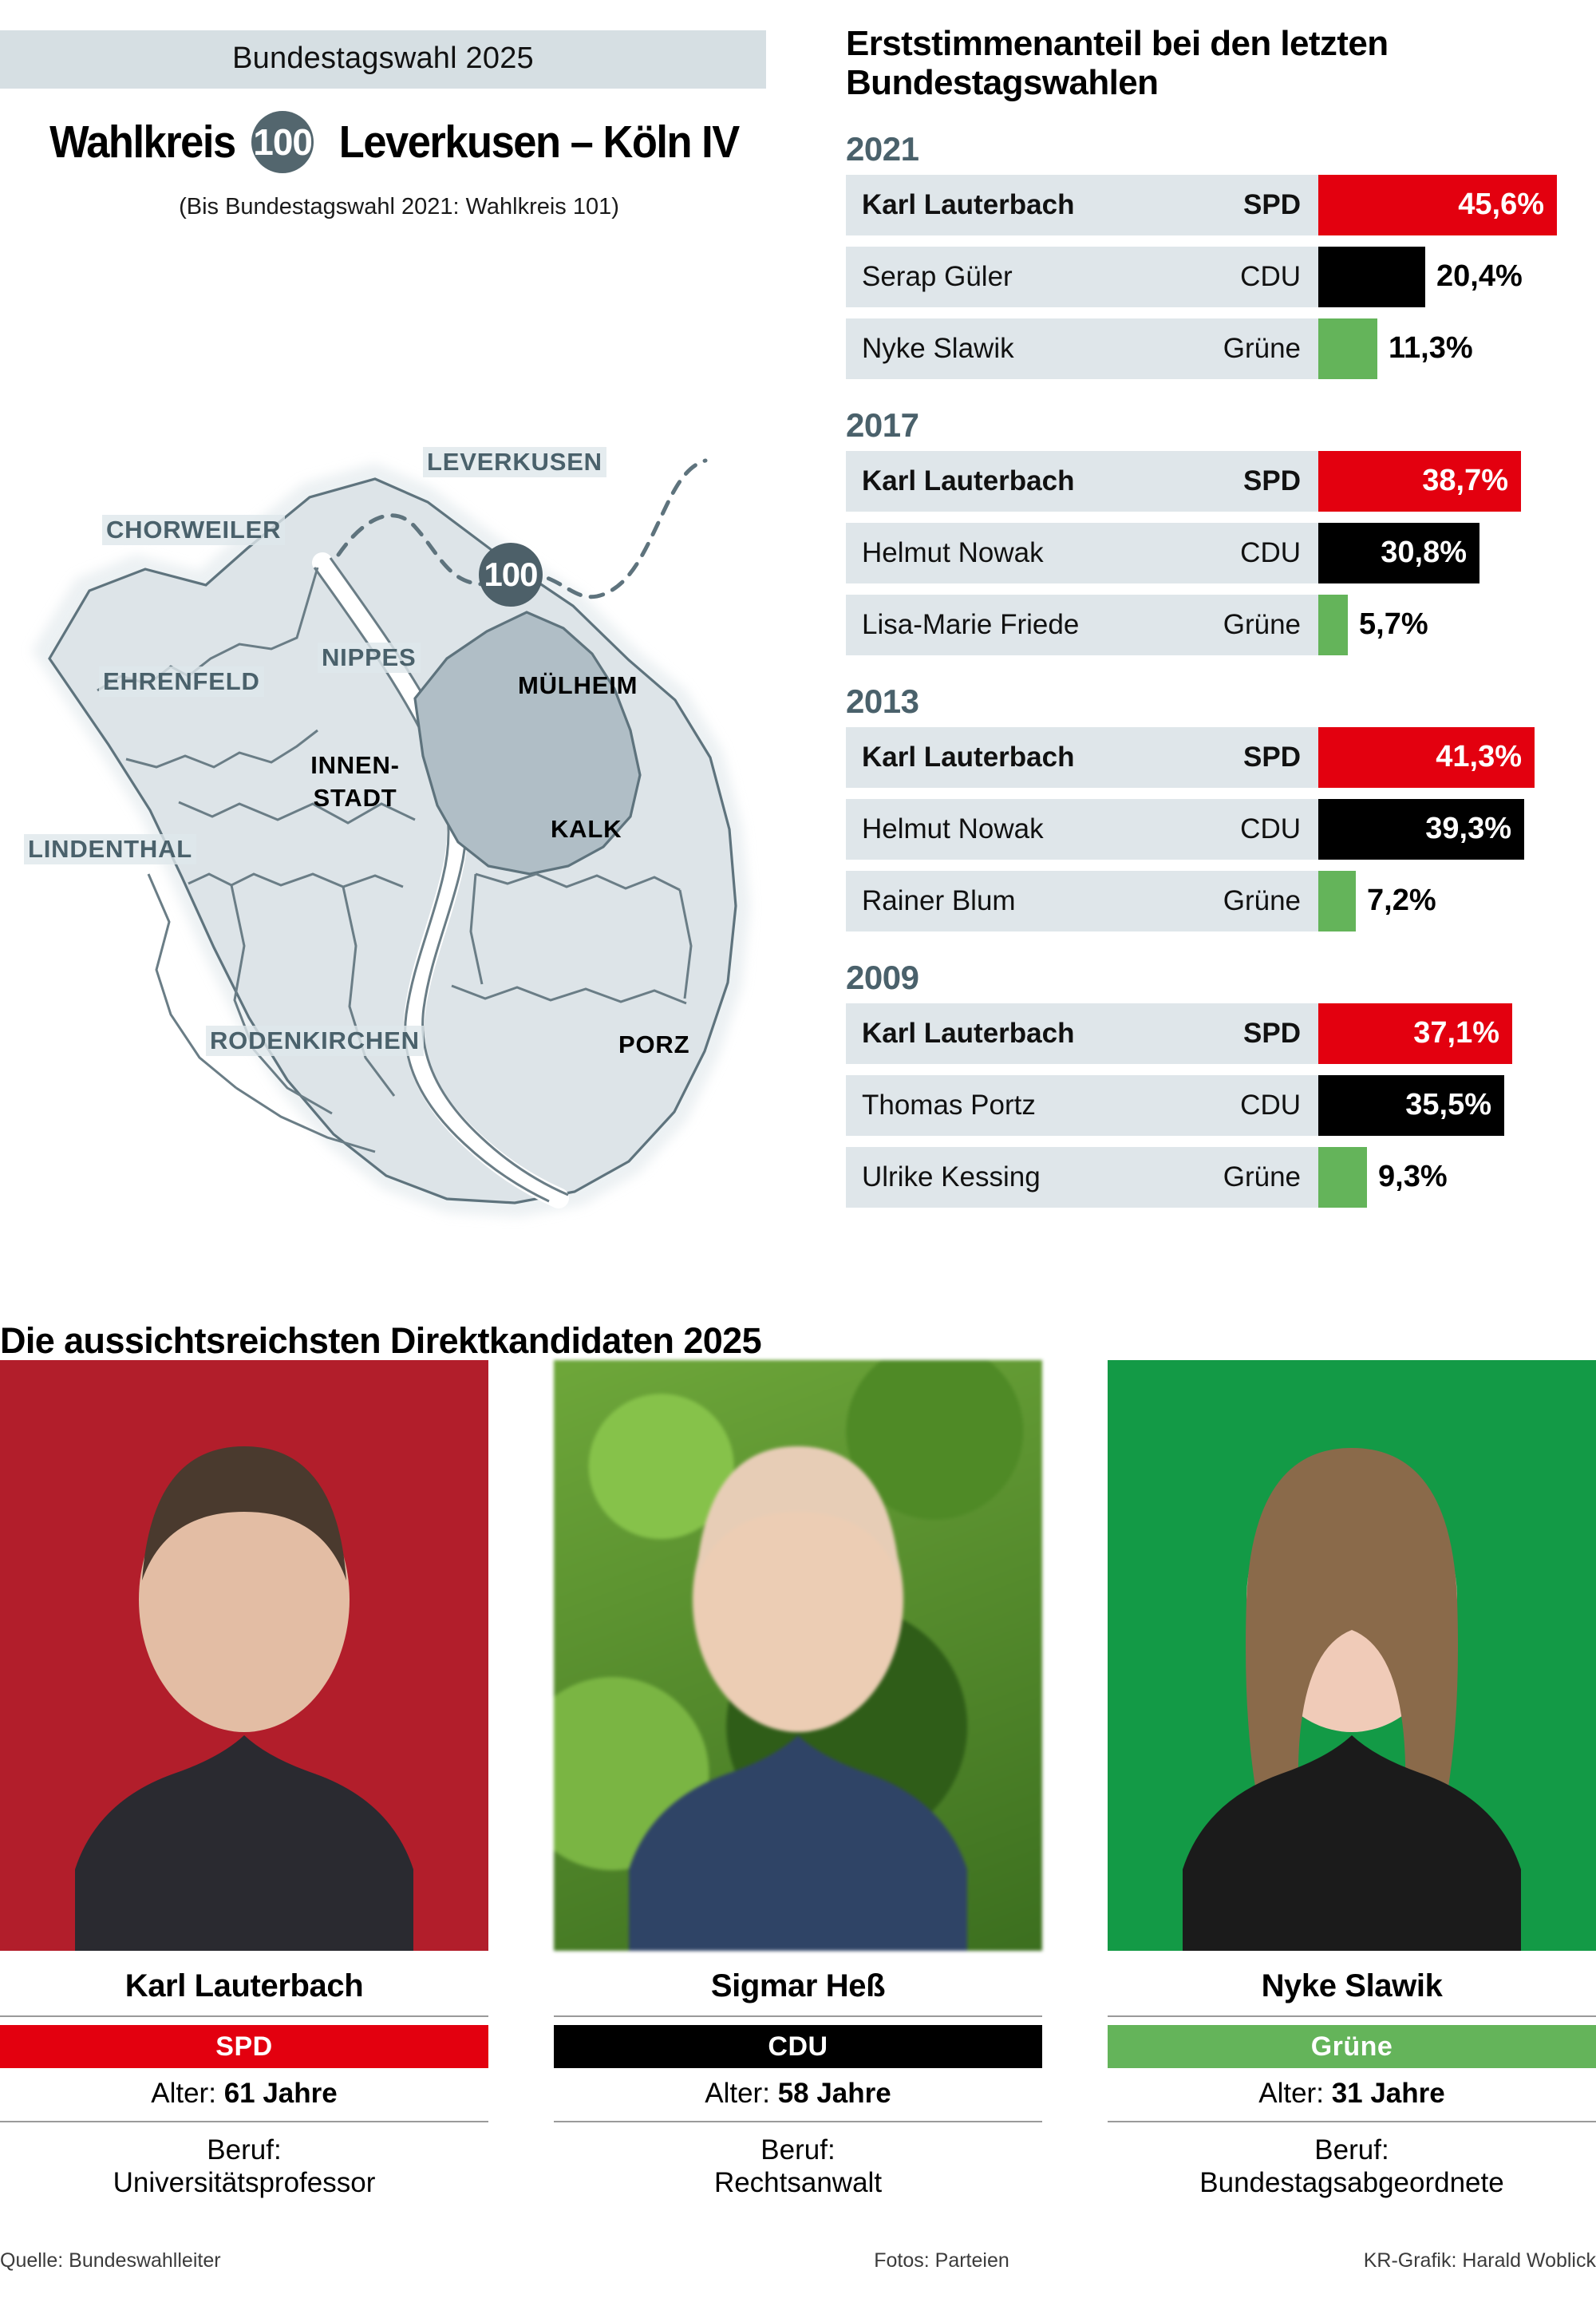 The width and height of the screenshot is (1596, 2302). I want to click on kicker-bar: Bundestagswahl 2025, so click(383, 59).